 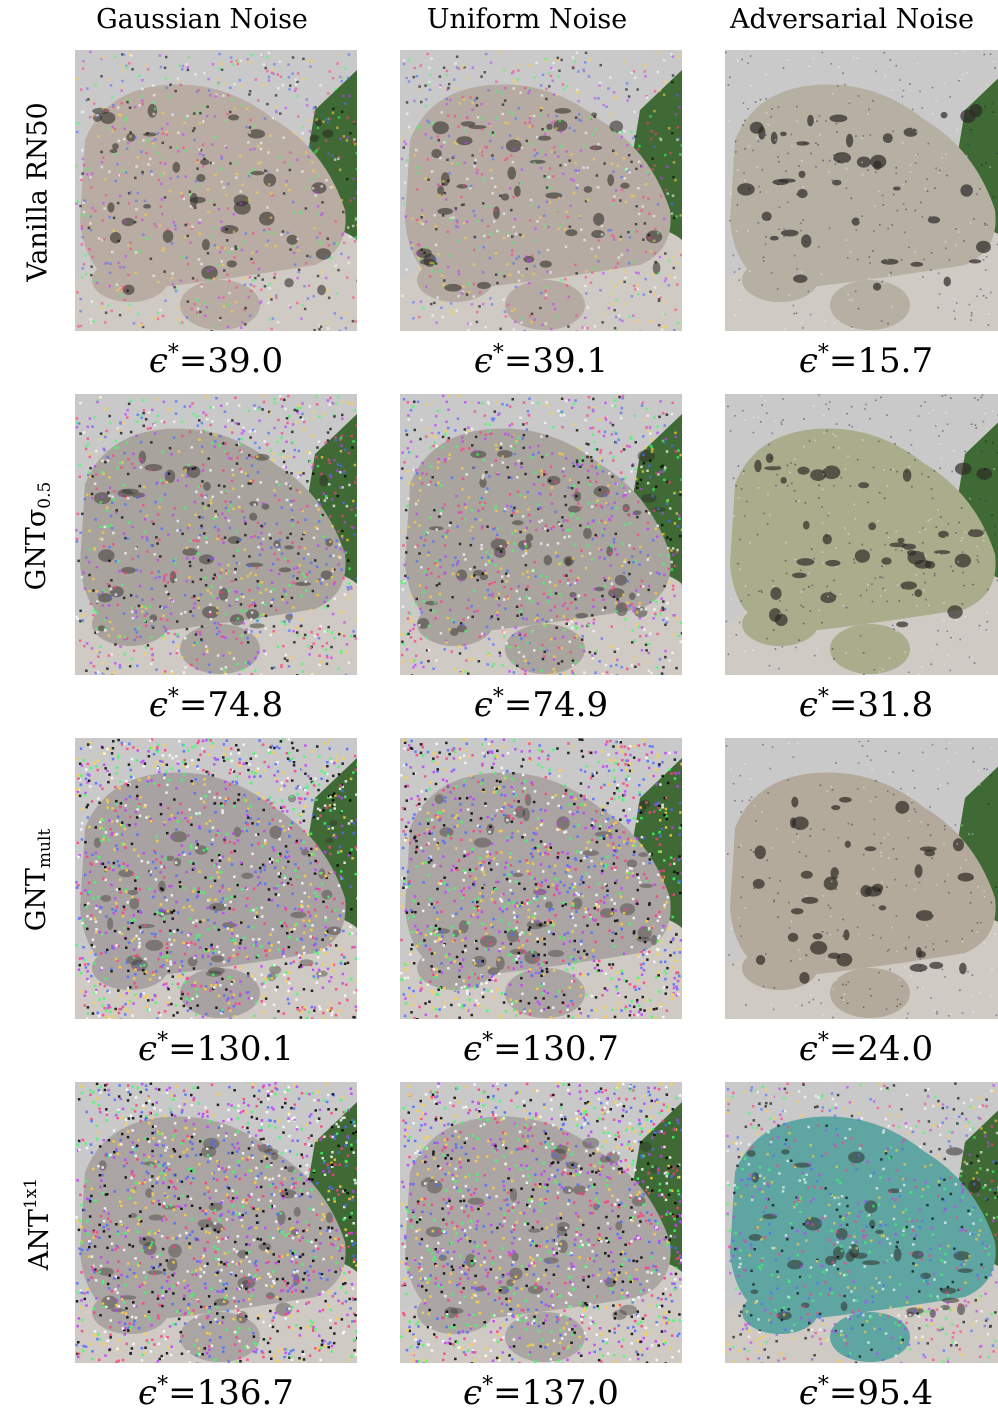 I want to click on epsilon-caption: ϵ*=137.0, so click(x=541, y=1389).